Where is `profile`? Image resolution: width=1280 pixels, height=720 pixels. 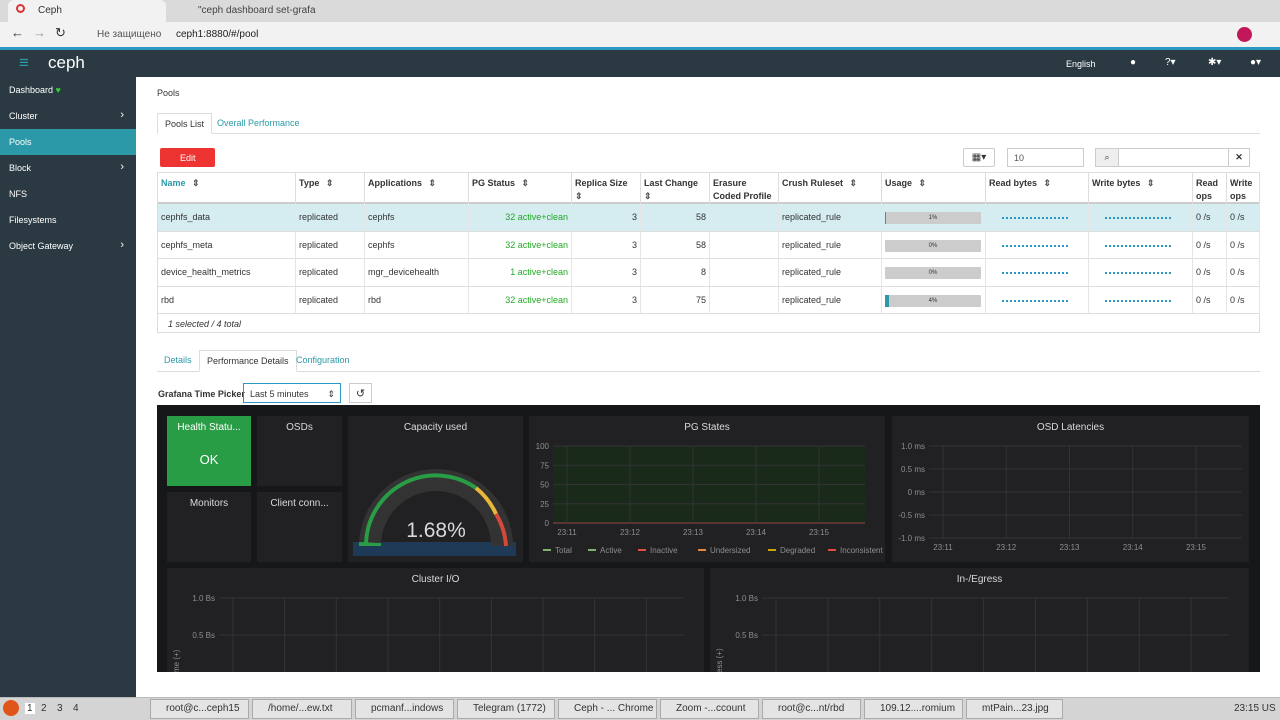
profile is located at coordinates (1244, 34).